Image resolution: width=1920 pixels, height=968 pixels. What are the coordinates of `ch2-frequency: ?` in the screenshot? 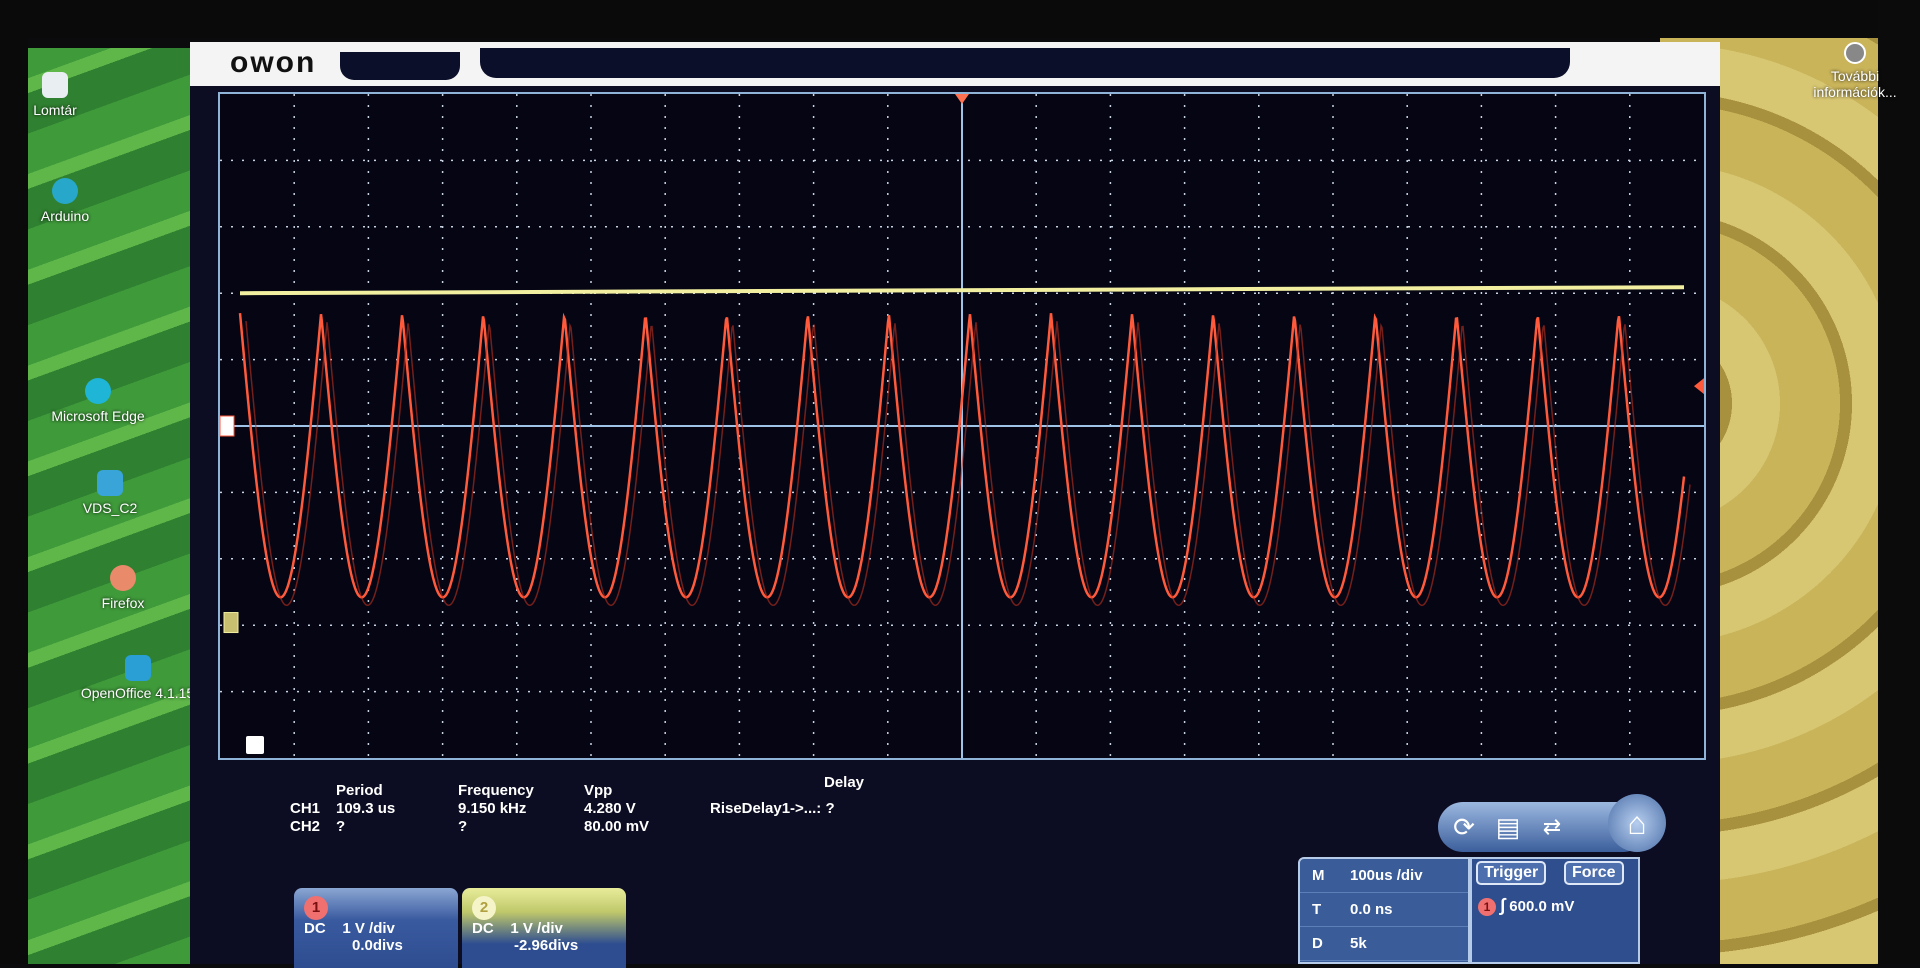 It's located at (463, 826).